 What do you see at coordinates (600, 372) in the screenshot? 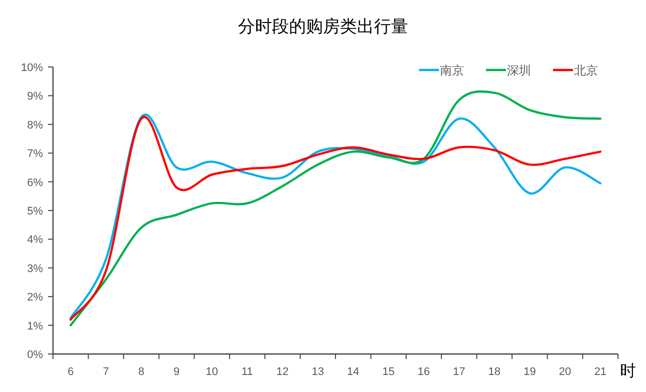
I see `x-tick-label: 21` at bounding box center [600, 372].